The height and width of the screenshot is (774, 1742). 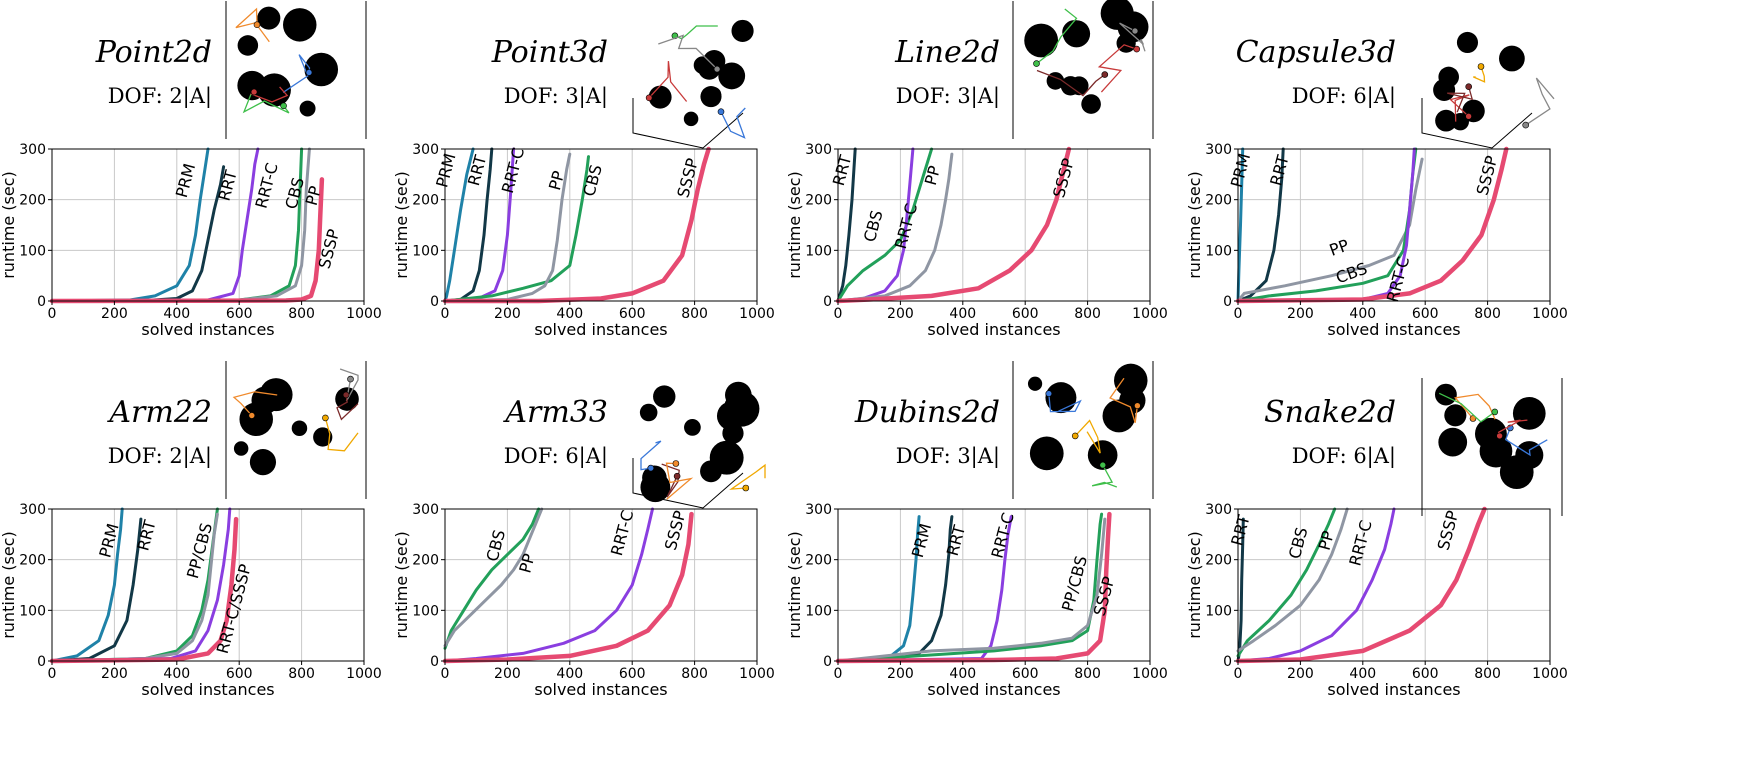 I want to click on series-annotation: RRT-C, so click(x=906, y=226).